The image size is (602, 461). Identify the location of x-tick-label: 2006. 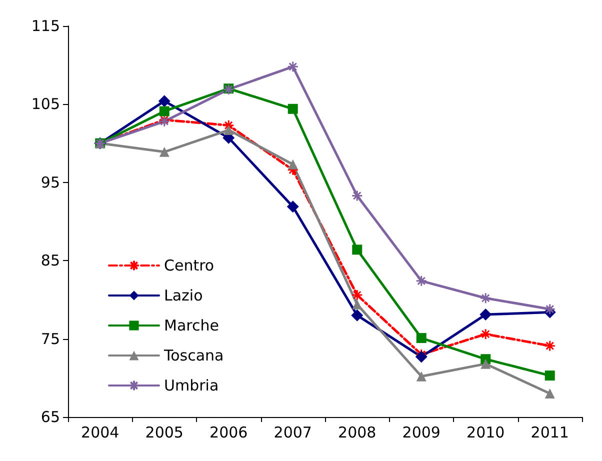
(229, 433).